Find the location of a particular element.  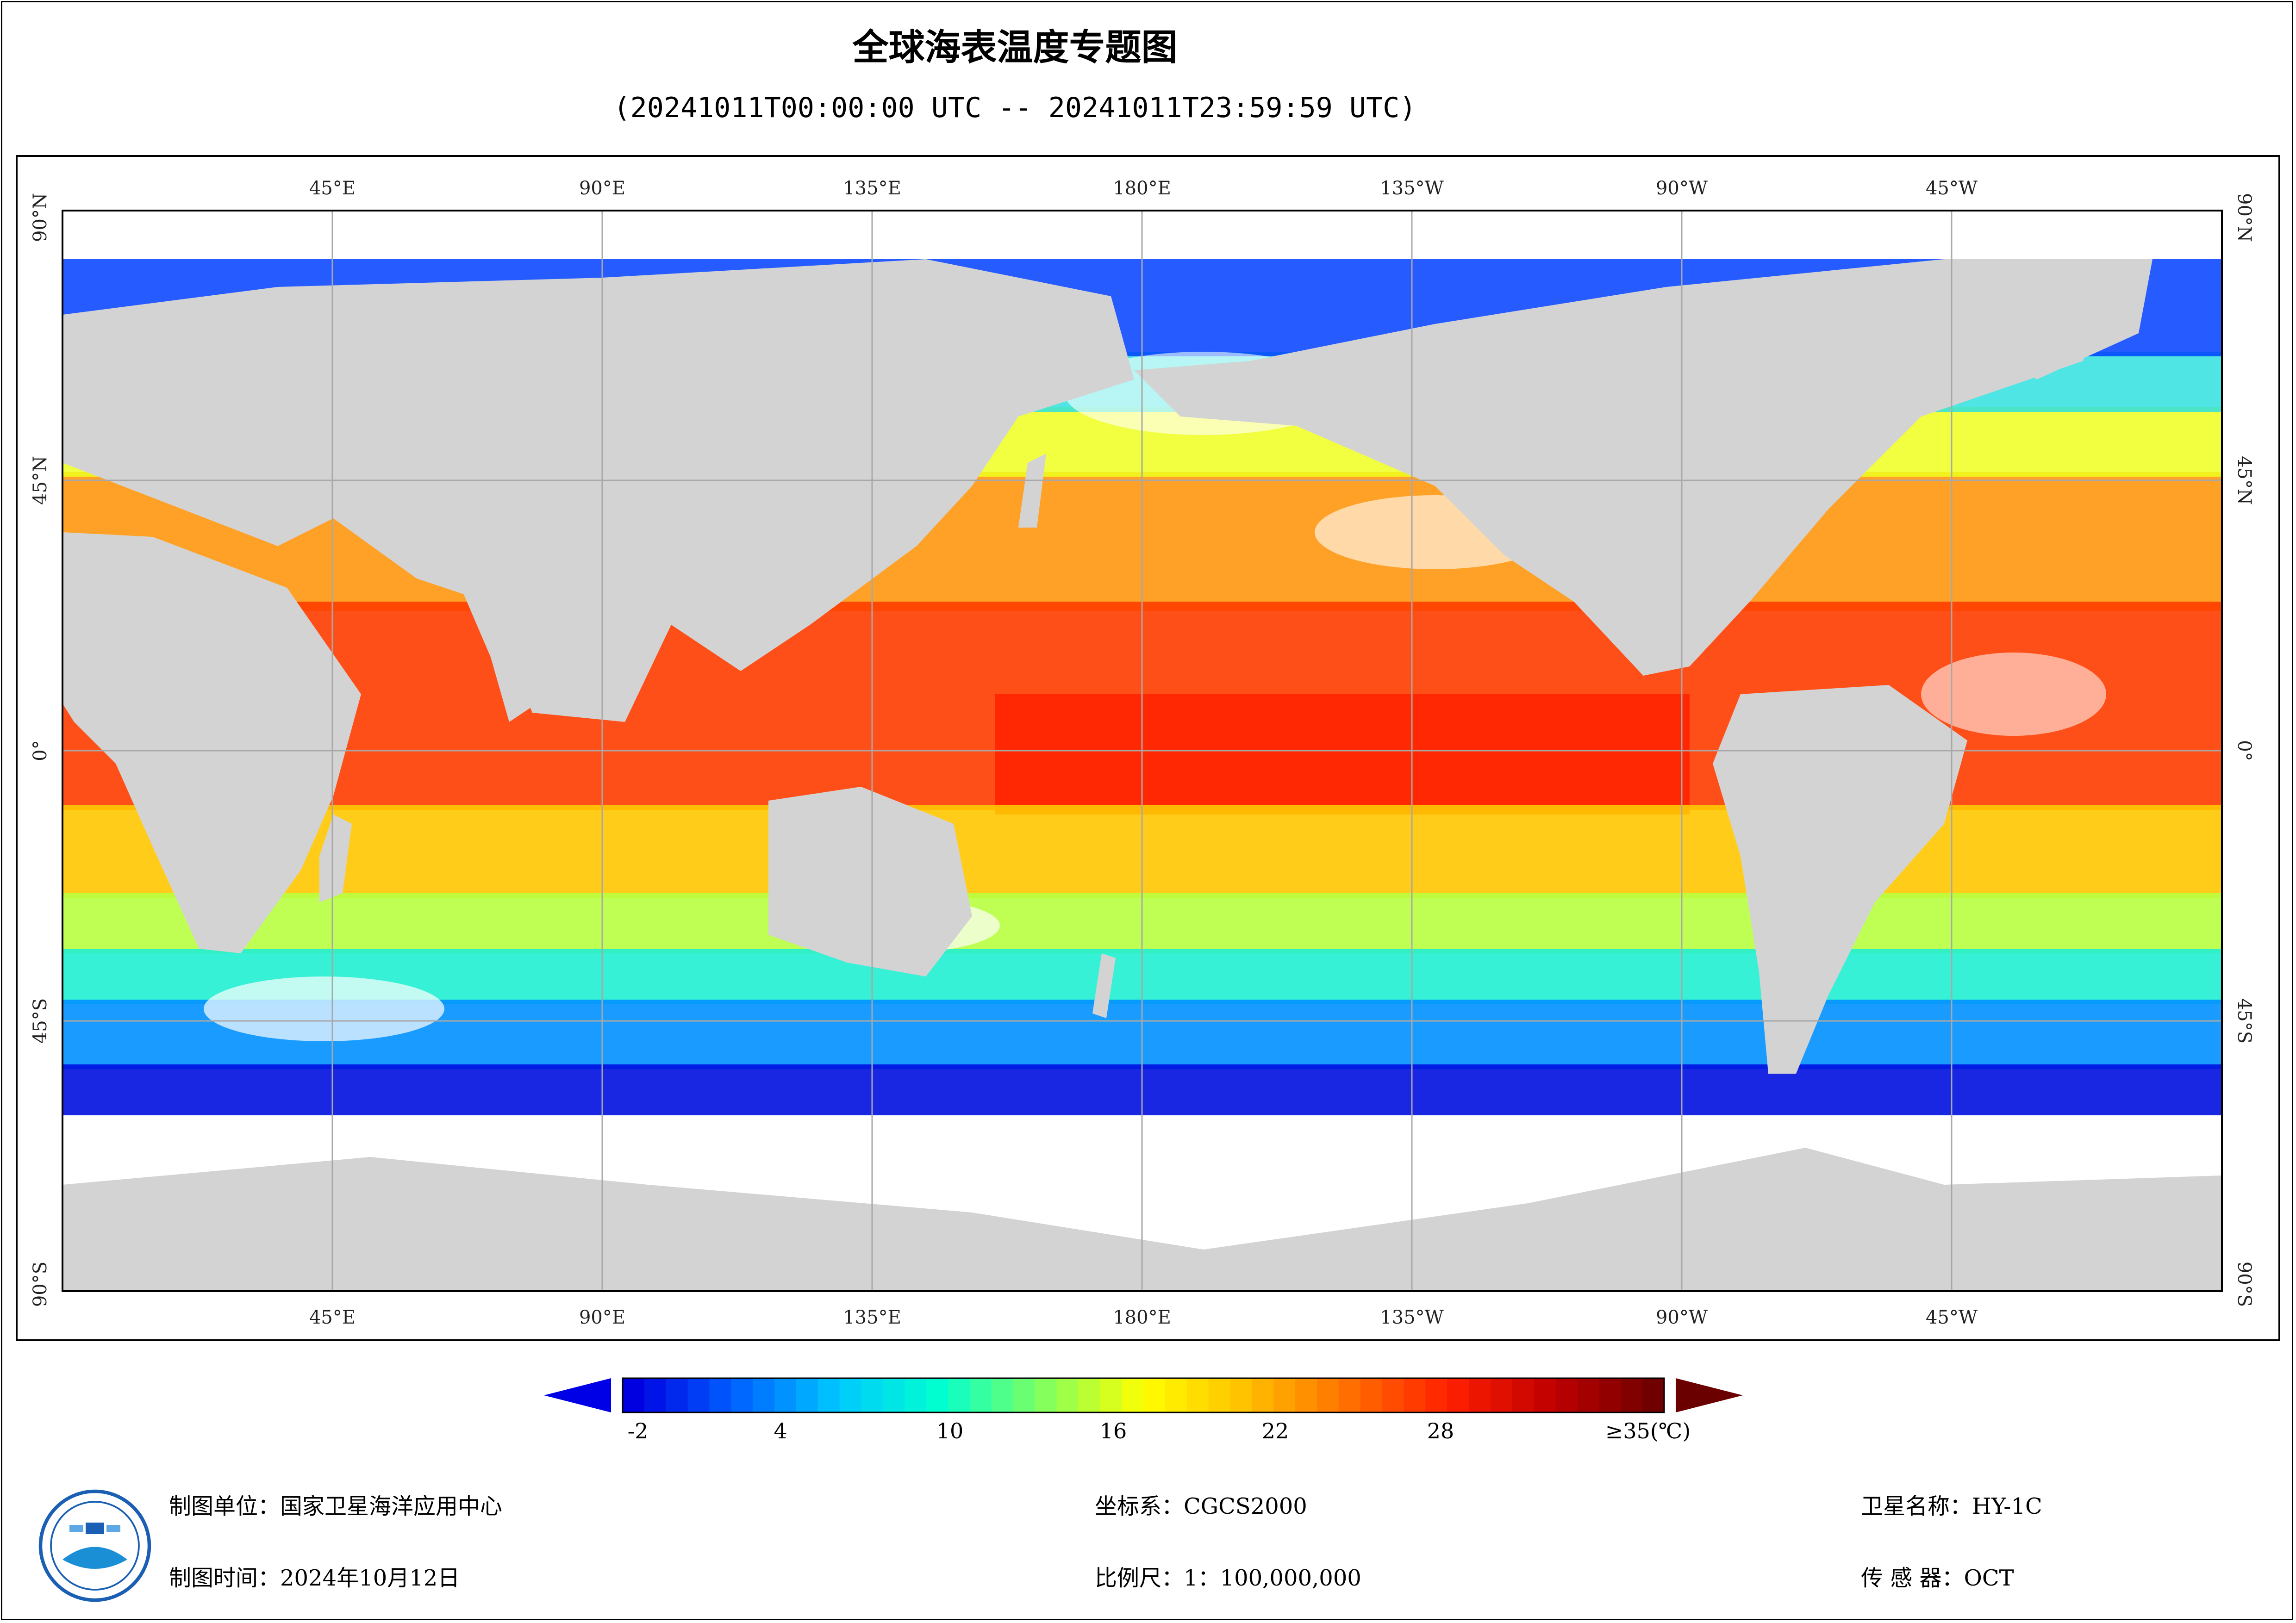

colorbar-high-arrow is located at coordinates (1709, 1395).